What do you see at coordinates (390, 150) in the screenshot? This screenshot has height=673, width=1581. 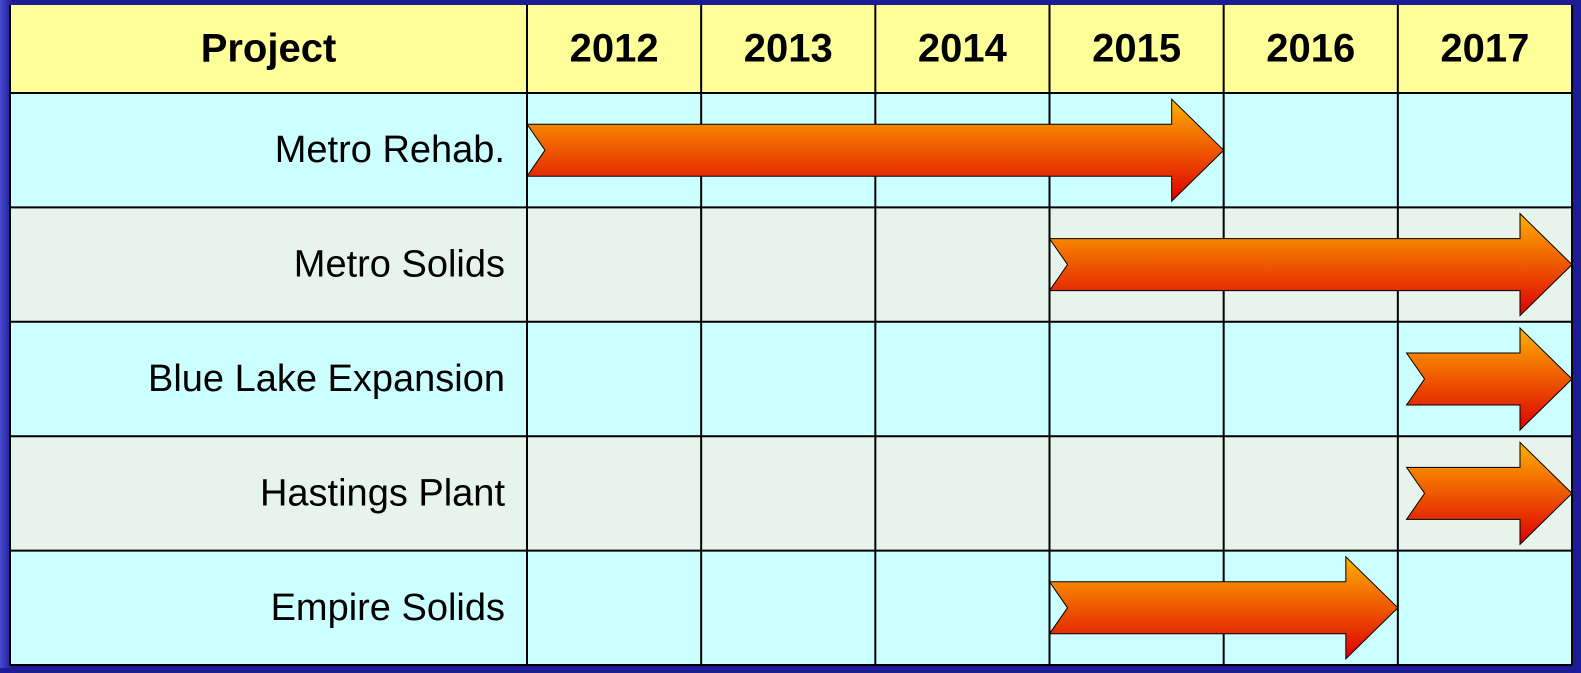 I see `project-label: Metro Rehab.` at bounding box center [390, 150].